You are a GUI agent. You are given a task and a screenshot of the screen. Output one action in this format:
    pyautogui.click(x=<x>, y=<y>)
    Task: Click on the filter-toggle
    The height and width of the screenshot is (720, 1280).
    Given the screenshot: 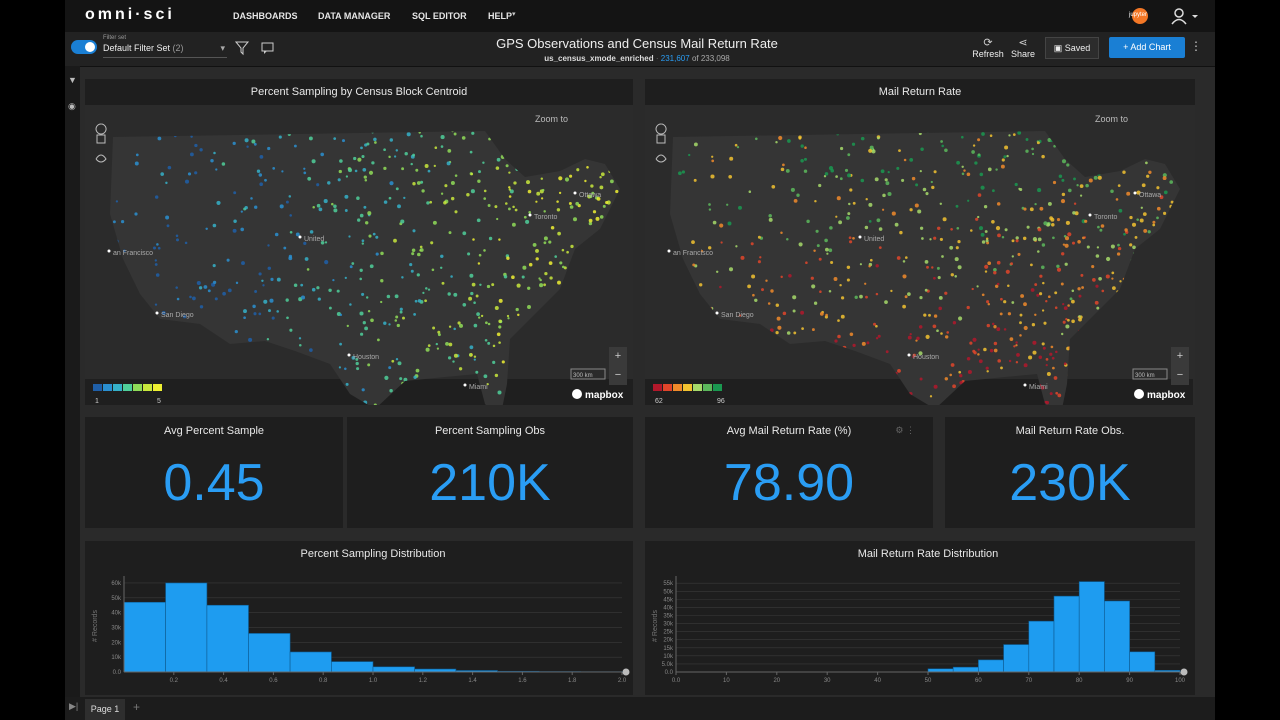 What is the action you would take?
    pyautogui.click(x=84, y=47)
    